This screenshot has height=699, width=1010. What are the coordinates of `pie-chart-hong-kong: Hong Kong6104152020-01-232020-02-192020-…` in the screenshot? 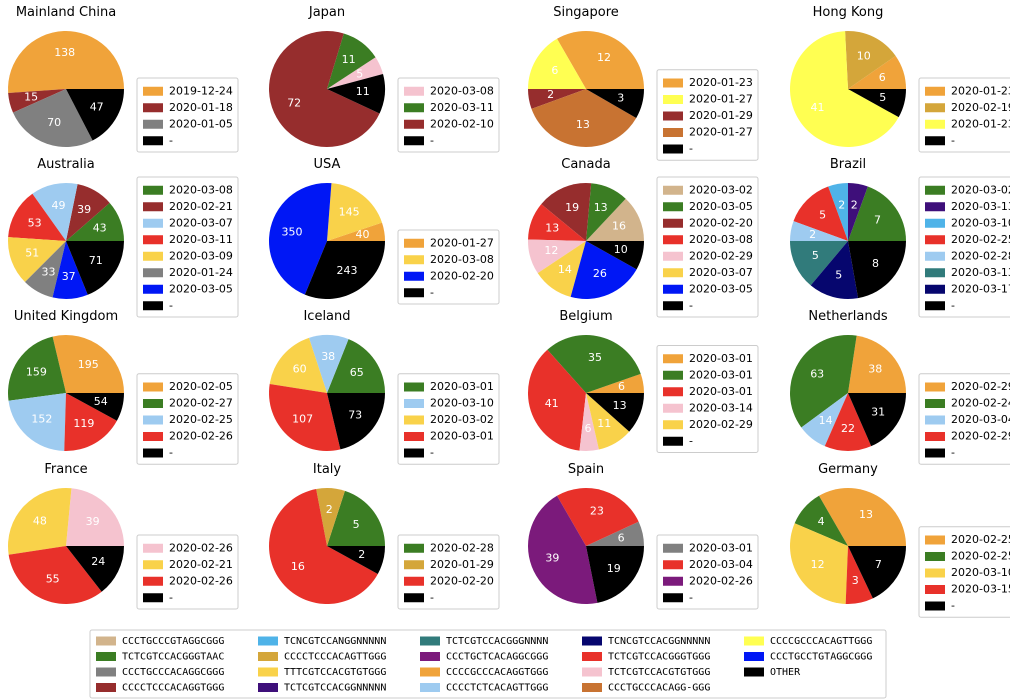 It's located at (900, 79).